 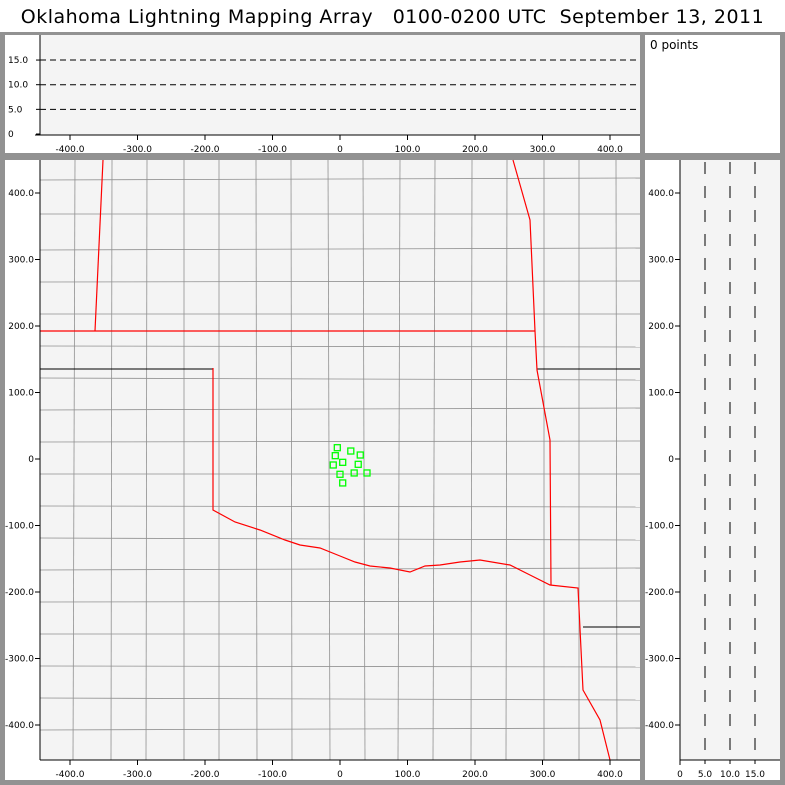 What do you see at coordinates (543, 775) in the screenshot?
I see `x-tick-label: 300.0` at bounding box center [543, 775].